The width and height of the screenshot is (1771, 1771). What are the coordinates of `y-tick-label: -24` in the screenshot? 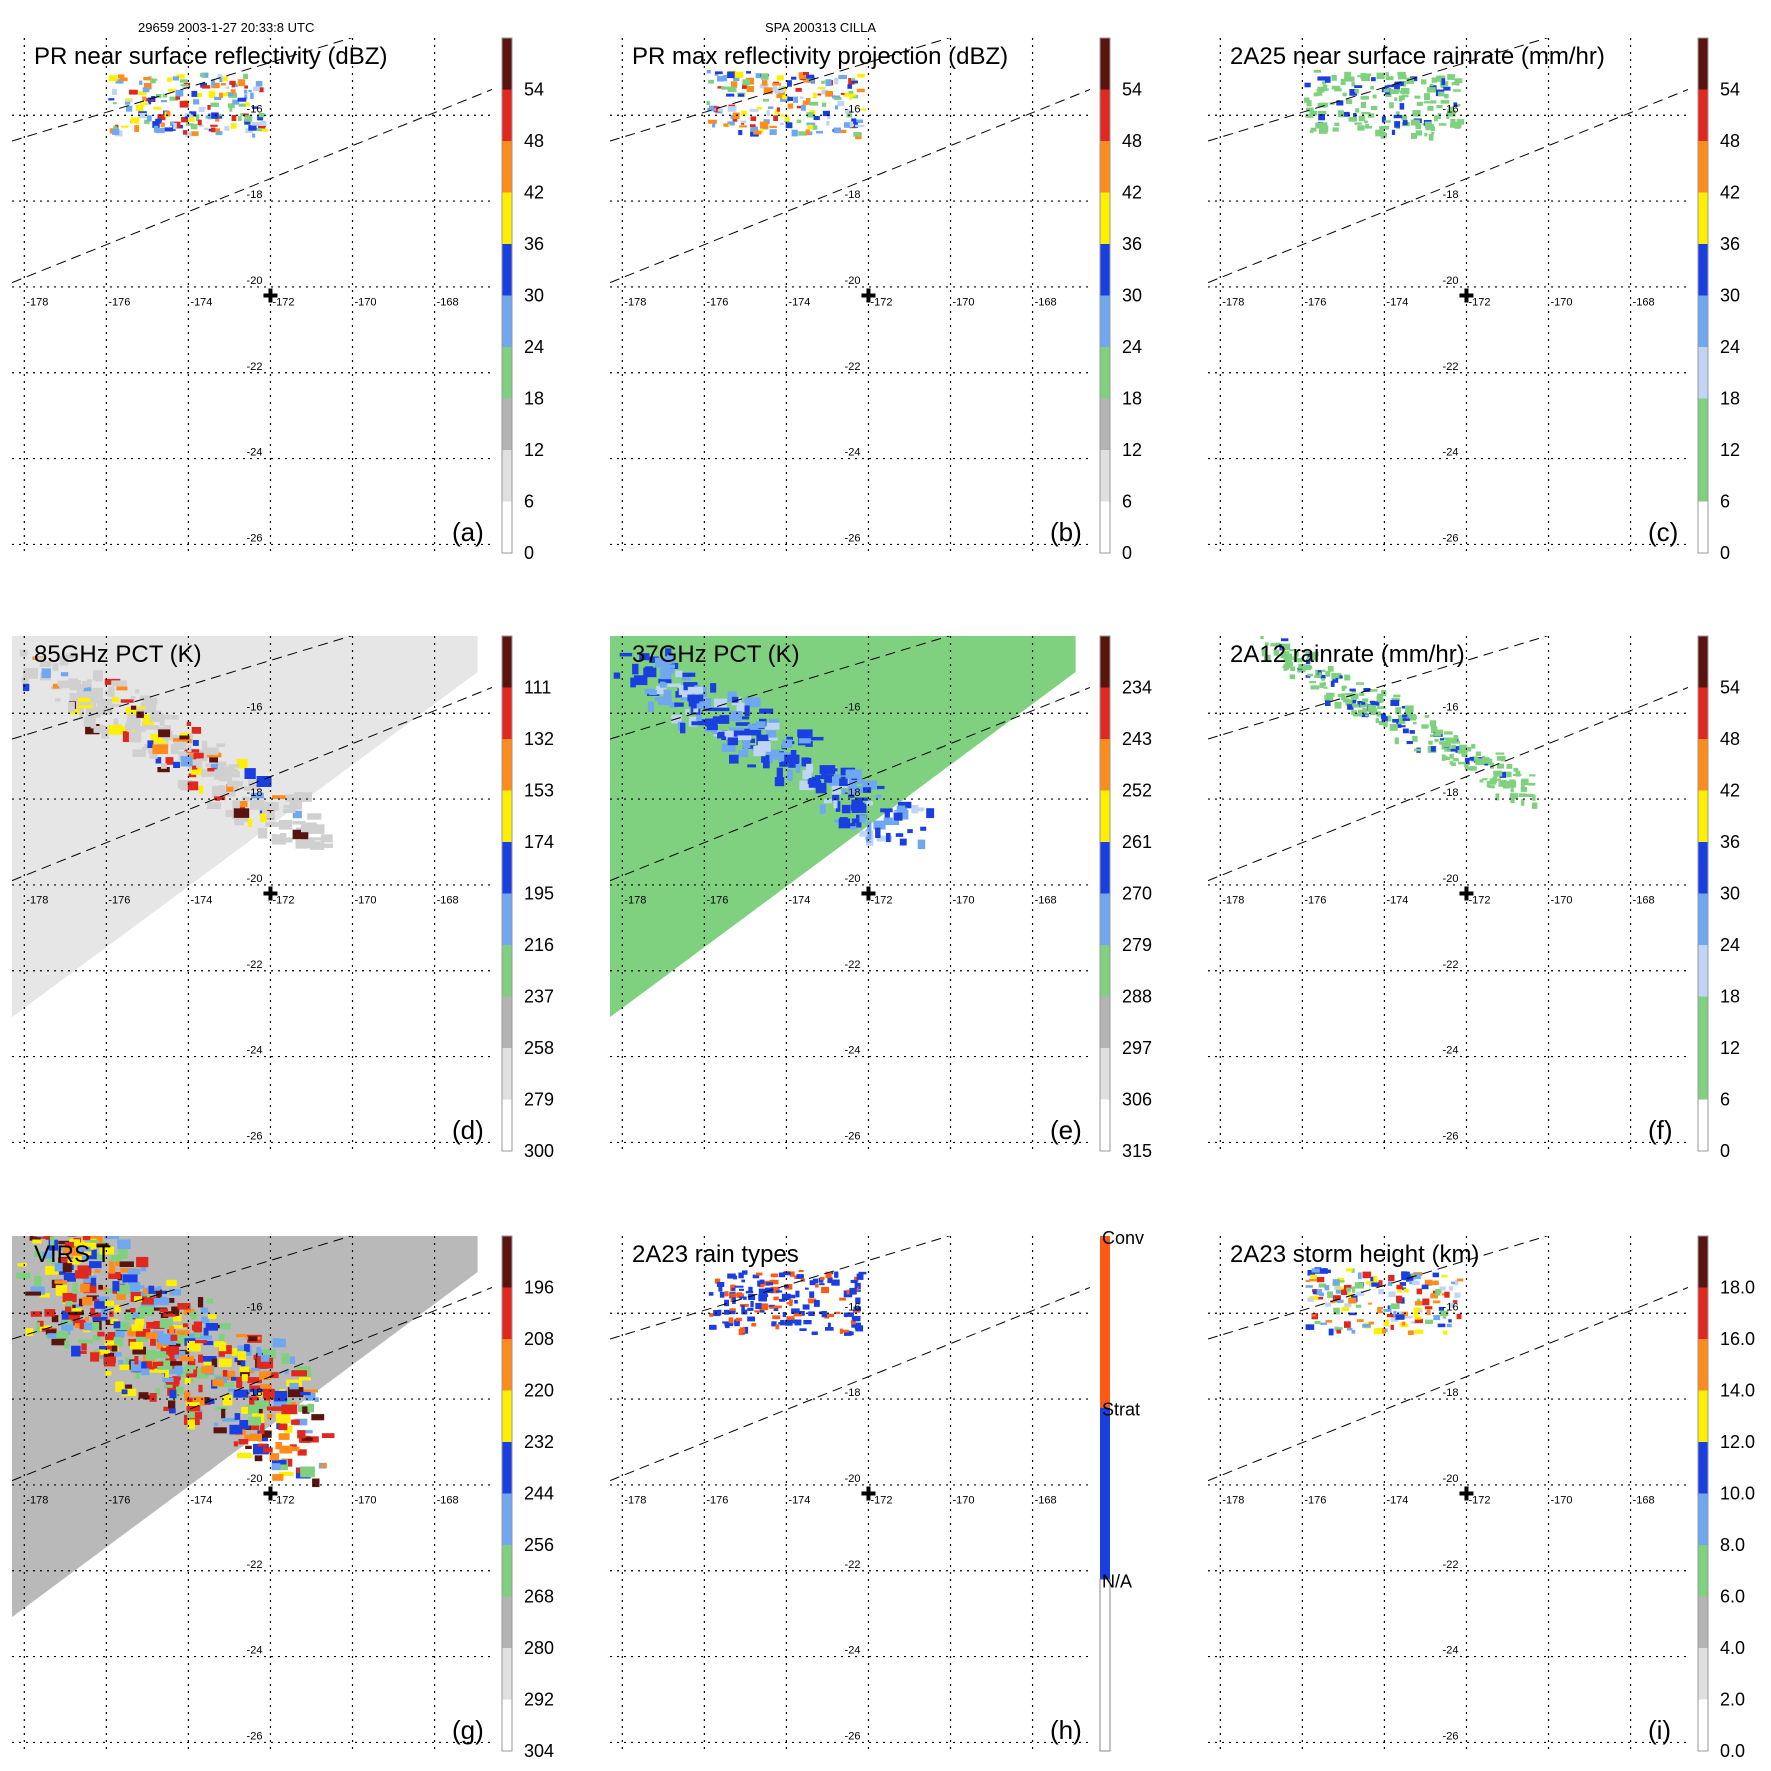 It's located at (853, 1051).